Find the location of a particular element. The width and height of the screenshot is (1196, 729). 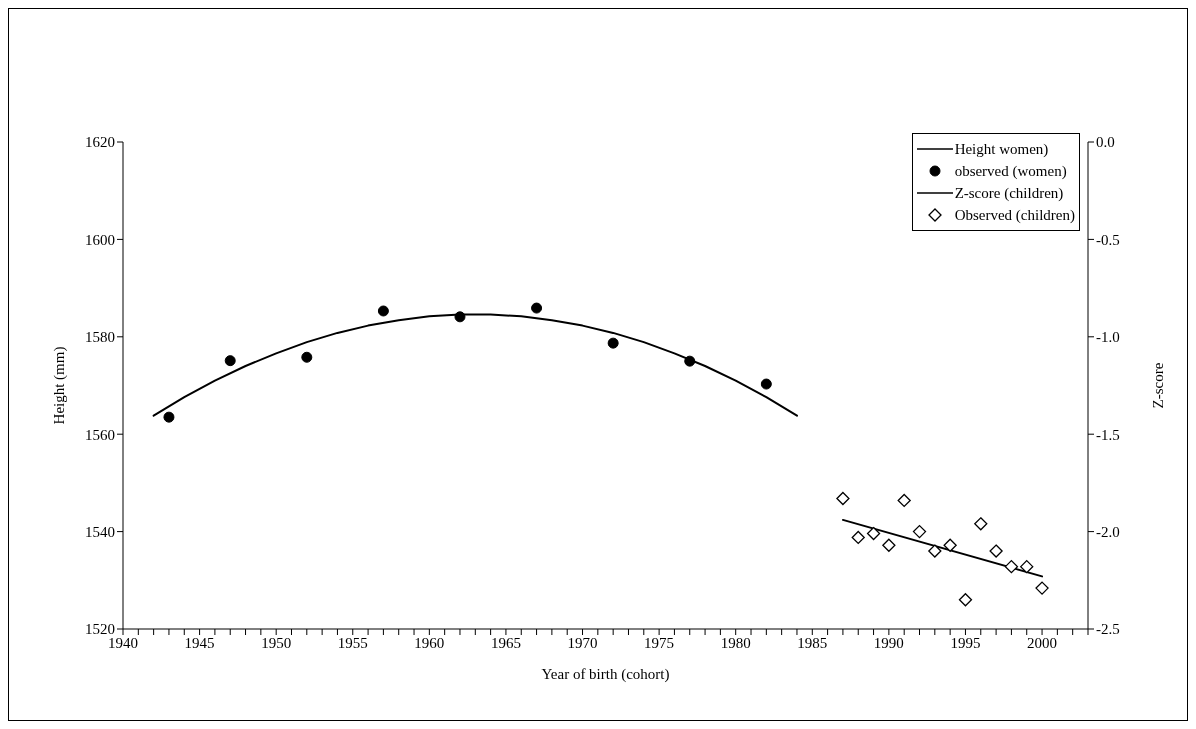

y2-tick-label: -0.5 is located at coordinates (1108, 239).